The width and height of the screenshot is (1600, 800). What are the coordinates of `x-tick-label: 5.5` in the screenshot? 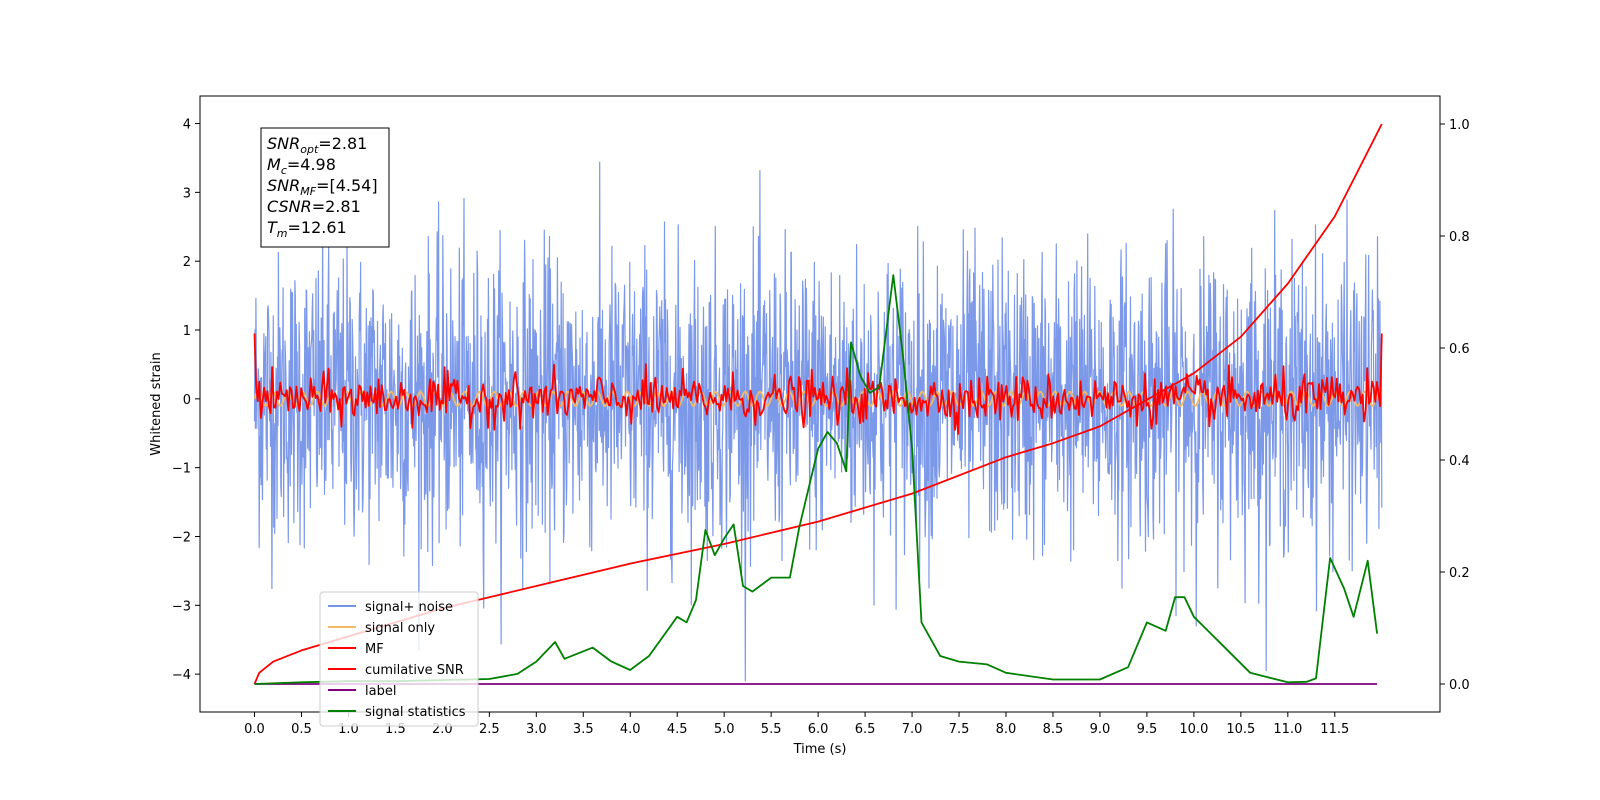 It's located at (771, 729).